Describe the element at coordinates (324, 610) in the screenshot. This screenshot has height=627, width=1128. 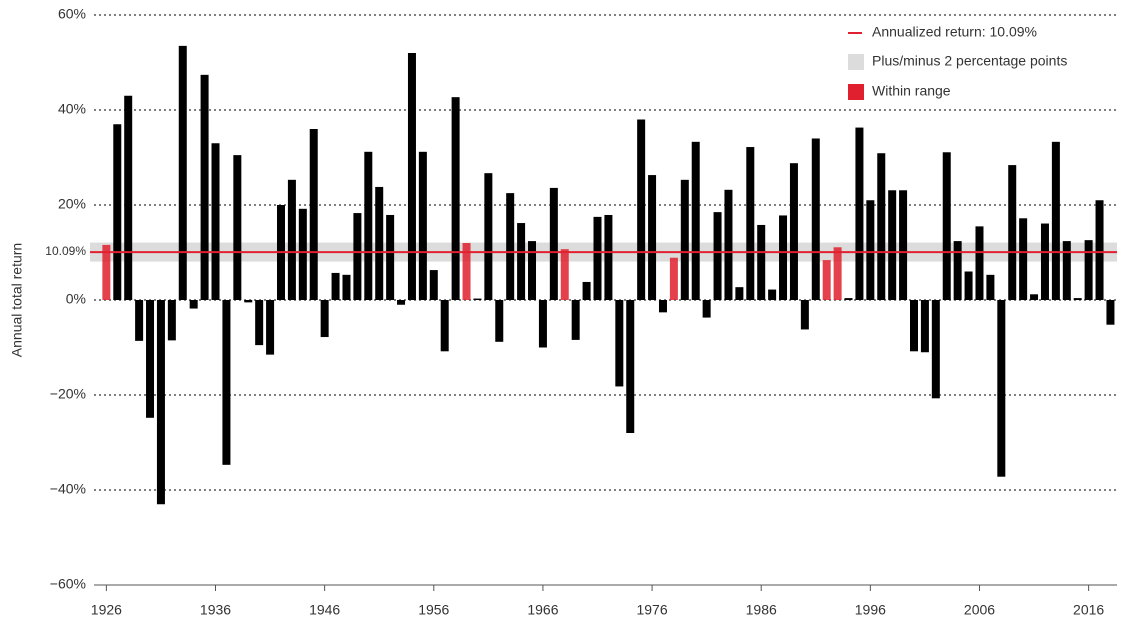
I see `x-tick-label: 1946` at that location.